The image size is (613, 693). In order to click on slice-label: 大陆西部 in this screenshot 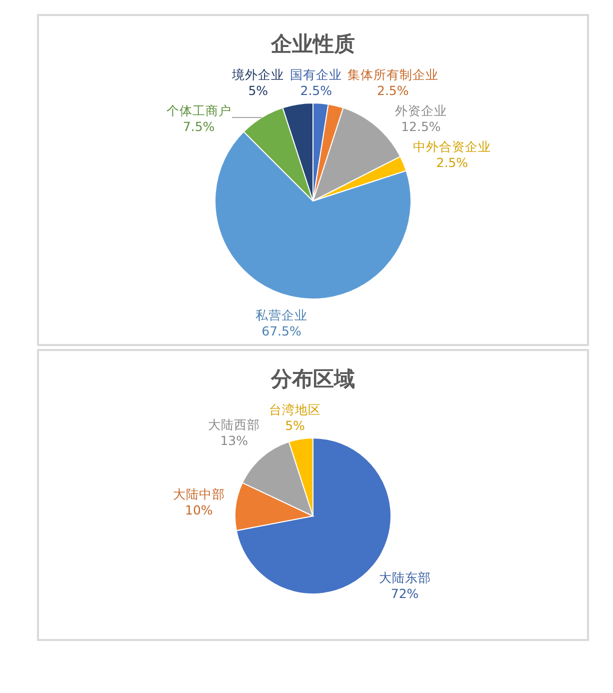, I will do `click(234, 424)`.